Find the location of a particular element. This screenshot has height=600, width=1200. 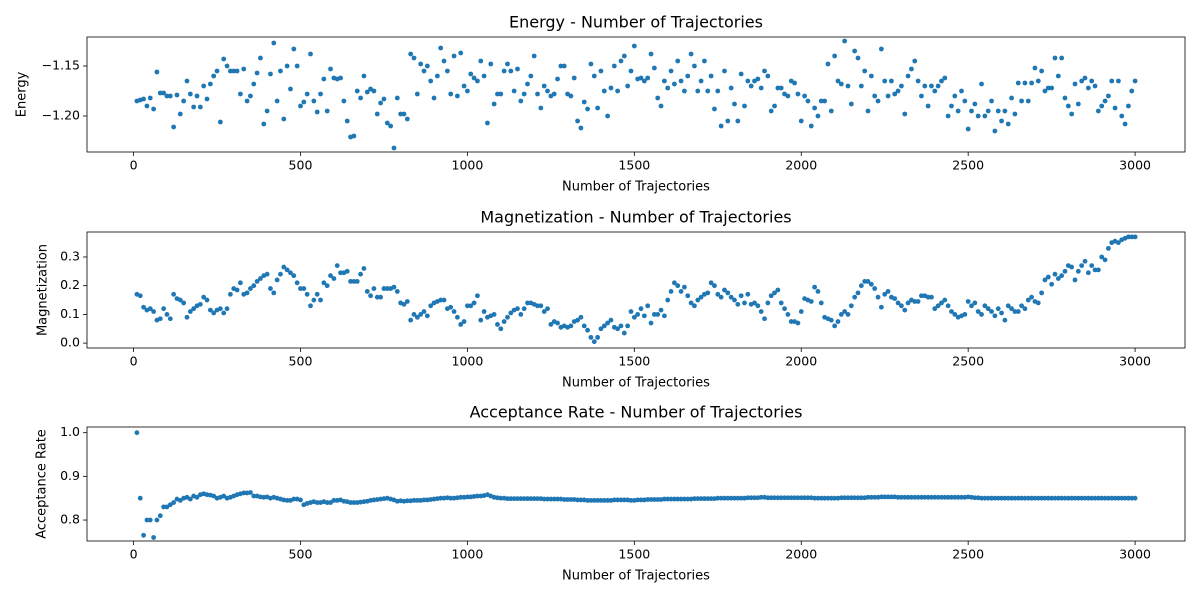

x-tick-label: 1500 is located at coordinates (634, 554).